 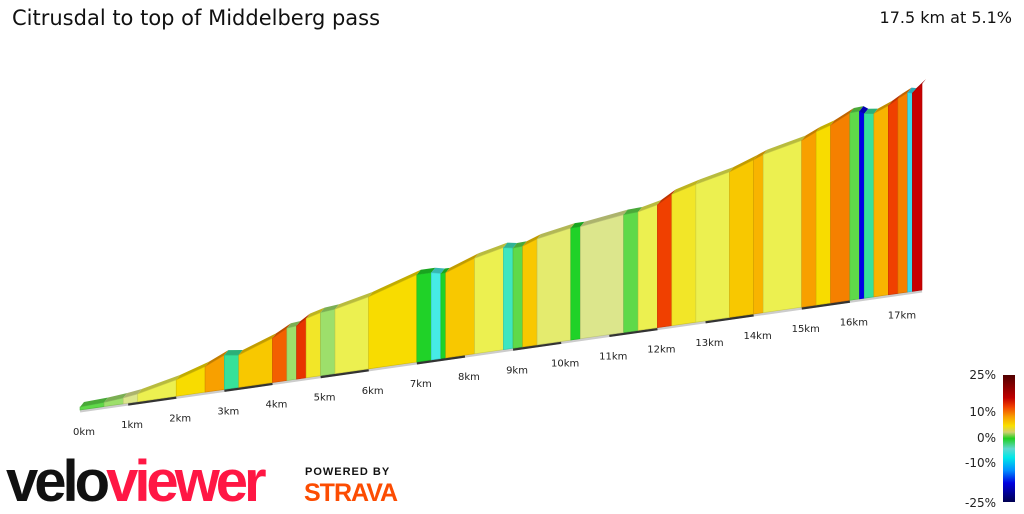 I want to click on x-tick-label: 17km, so click(x=902, y=315).